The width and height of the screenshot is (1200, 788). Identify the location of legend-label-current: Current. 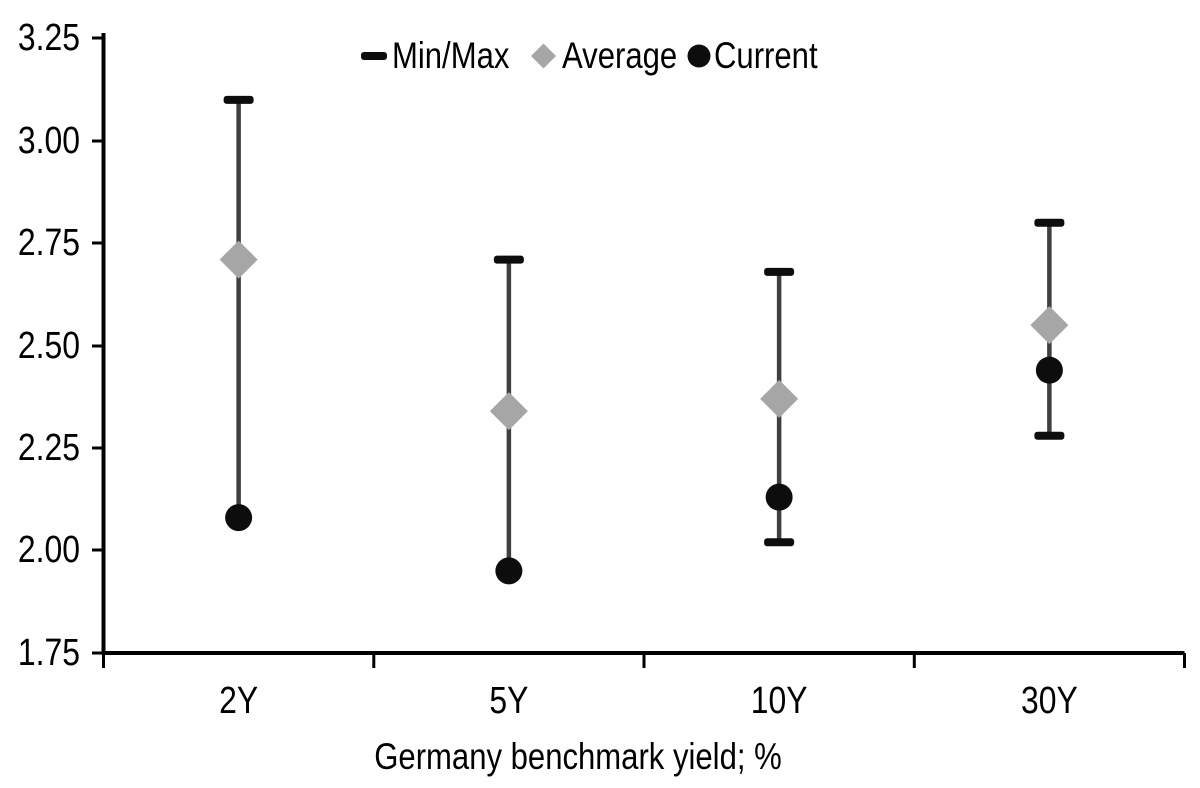
(766, 56).